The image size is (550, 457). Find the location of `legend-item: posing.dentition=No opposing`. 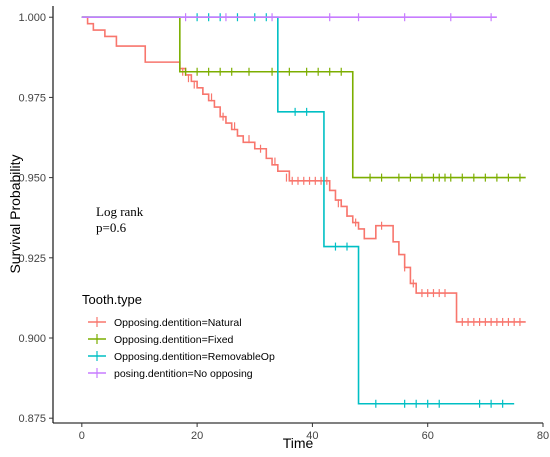

legend-item: posing.dentition=No opposing is located at coordinates (170, 374).